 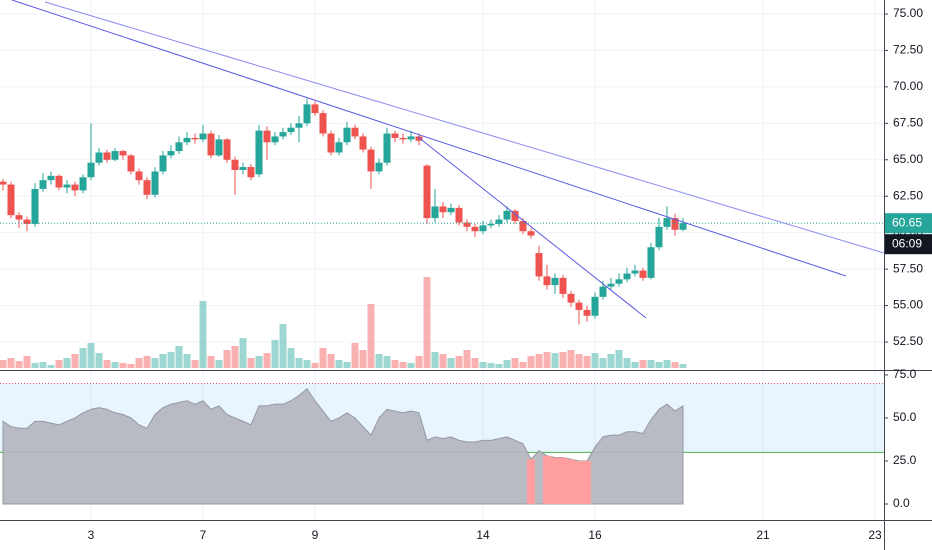 What do you see at coordinates (905, 460) in the screenshot?
I see `y-tick-label: 25.0` at bounding box center [905, 460].